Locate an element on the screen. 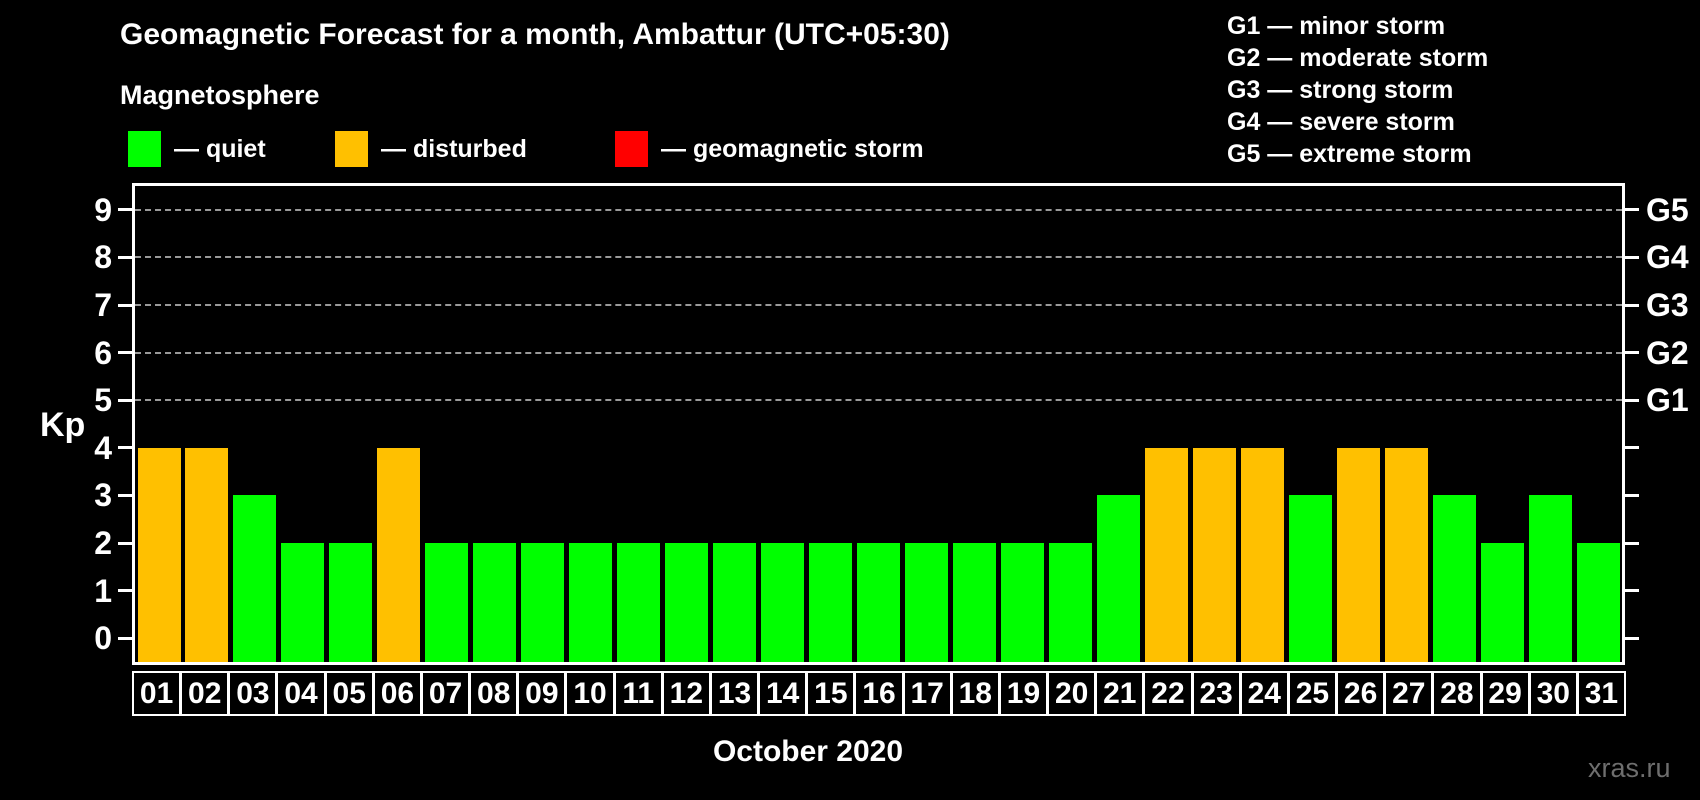  day-label-03: 03 is located at coordinates (253, 693).